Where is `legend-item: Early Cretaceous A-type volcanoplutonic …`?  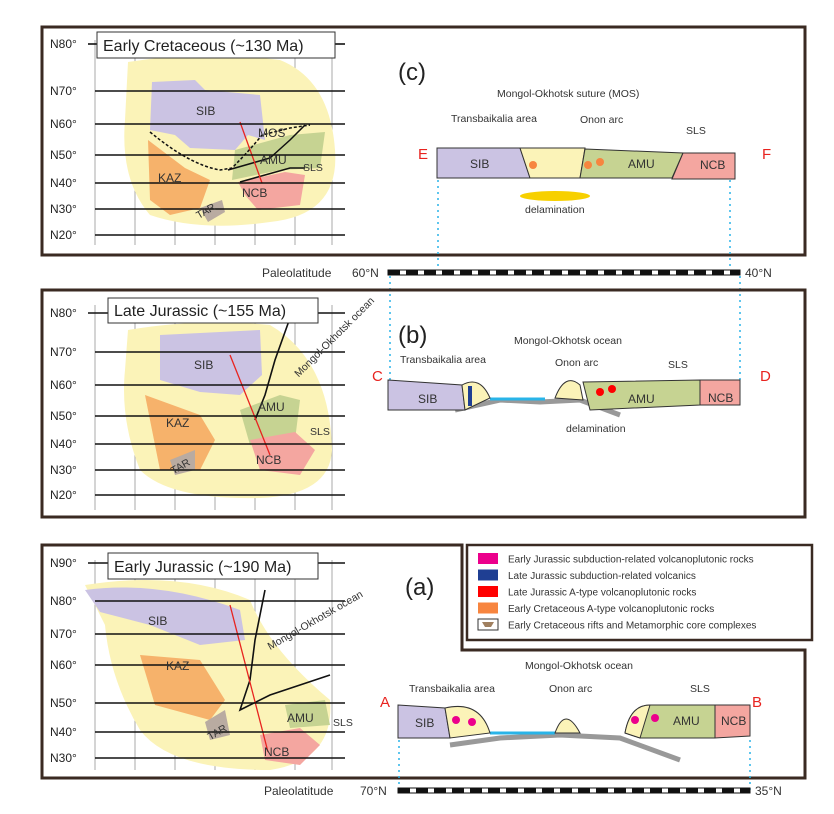 legend-item: Early Cretaceous A-type volcanoplutonic … is located at coordinates (596, 608).